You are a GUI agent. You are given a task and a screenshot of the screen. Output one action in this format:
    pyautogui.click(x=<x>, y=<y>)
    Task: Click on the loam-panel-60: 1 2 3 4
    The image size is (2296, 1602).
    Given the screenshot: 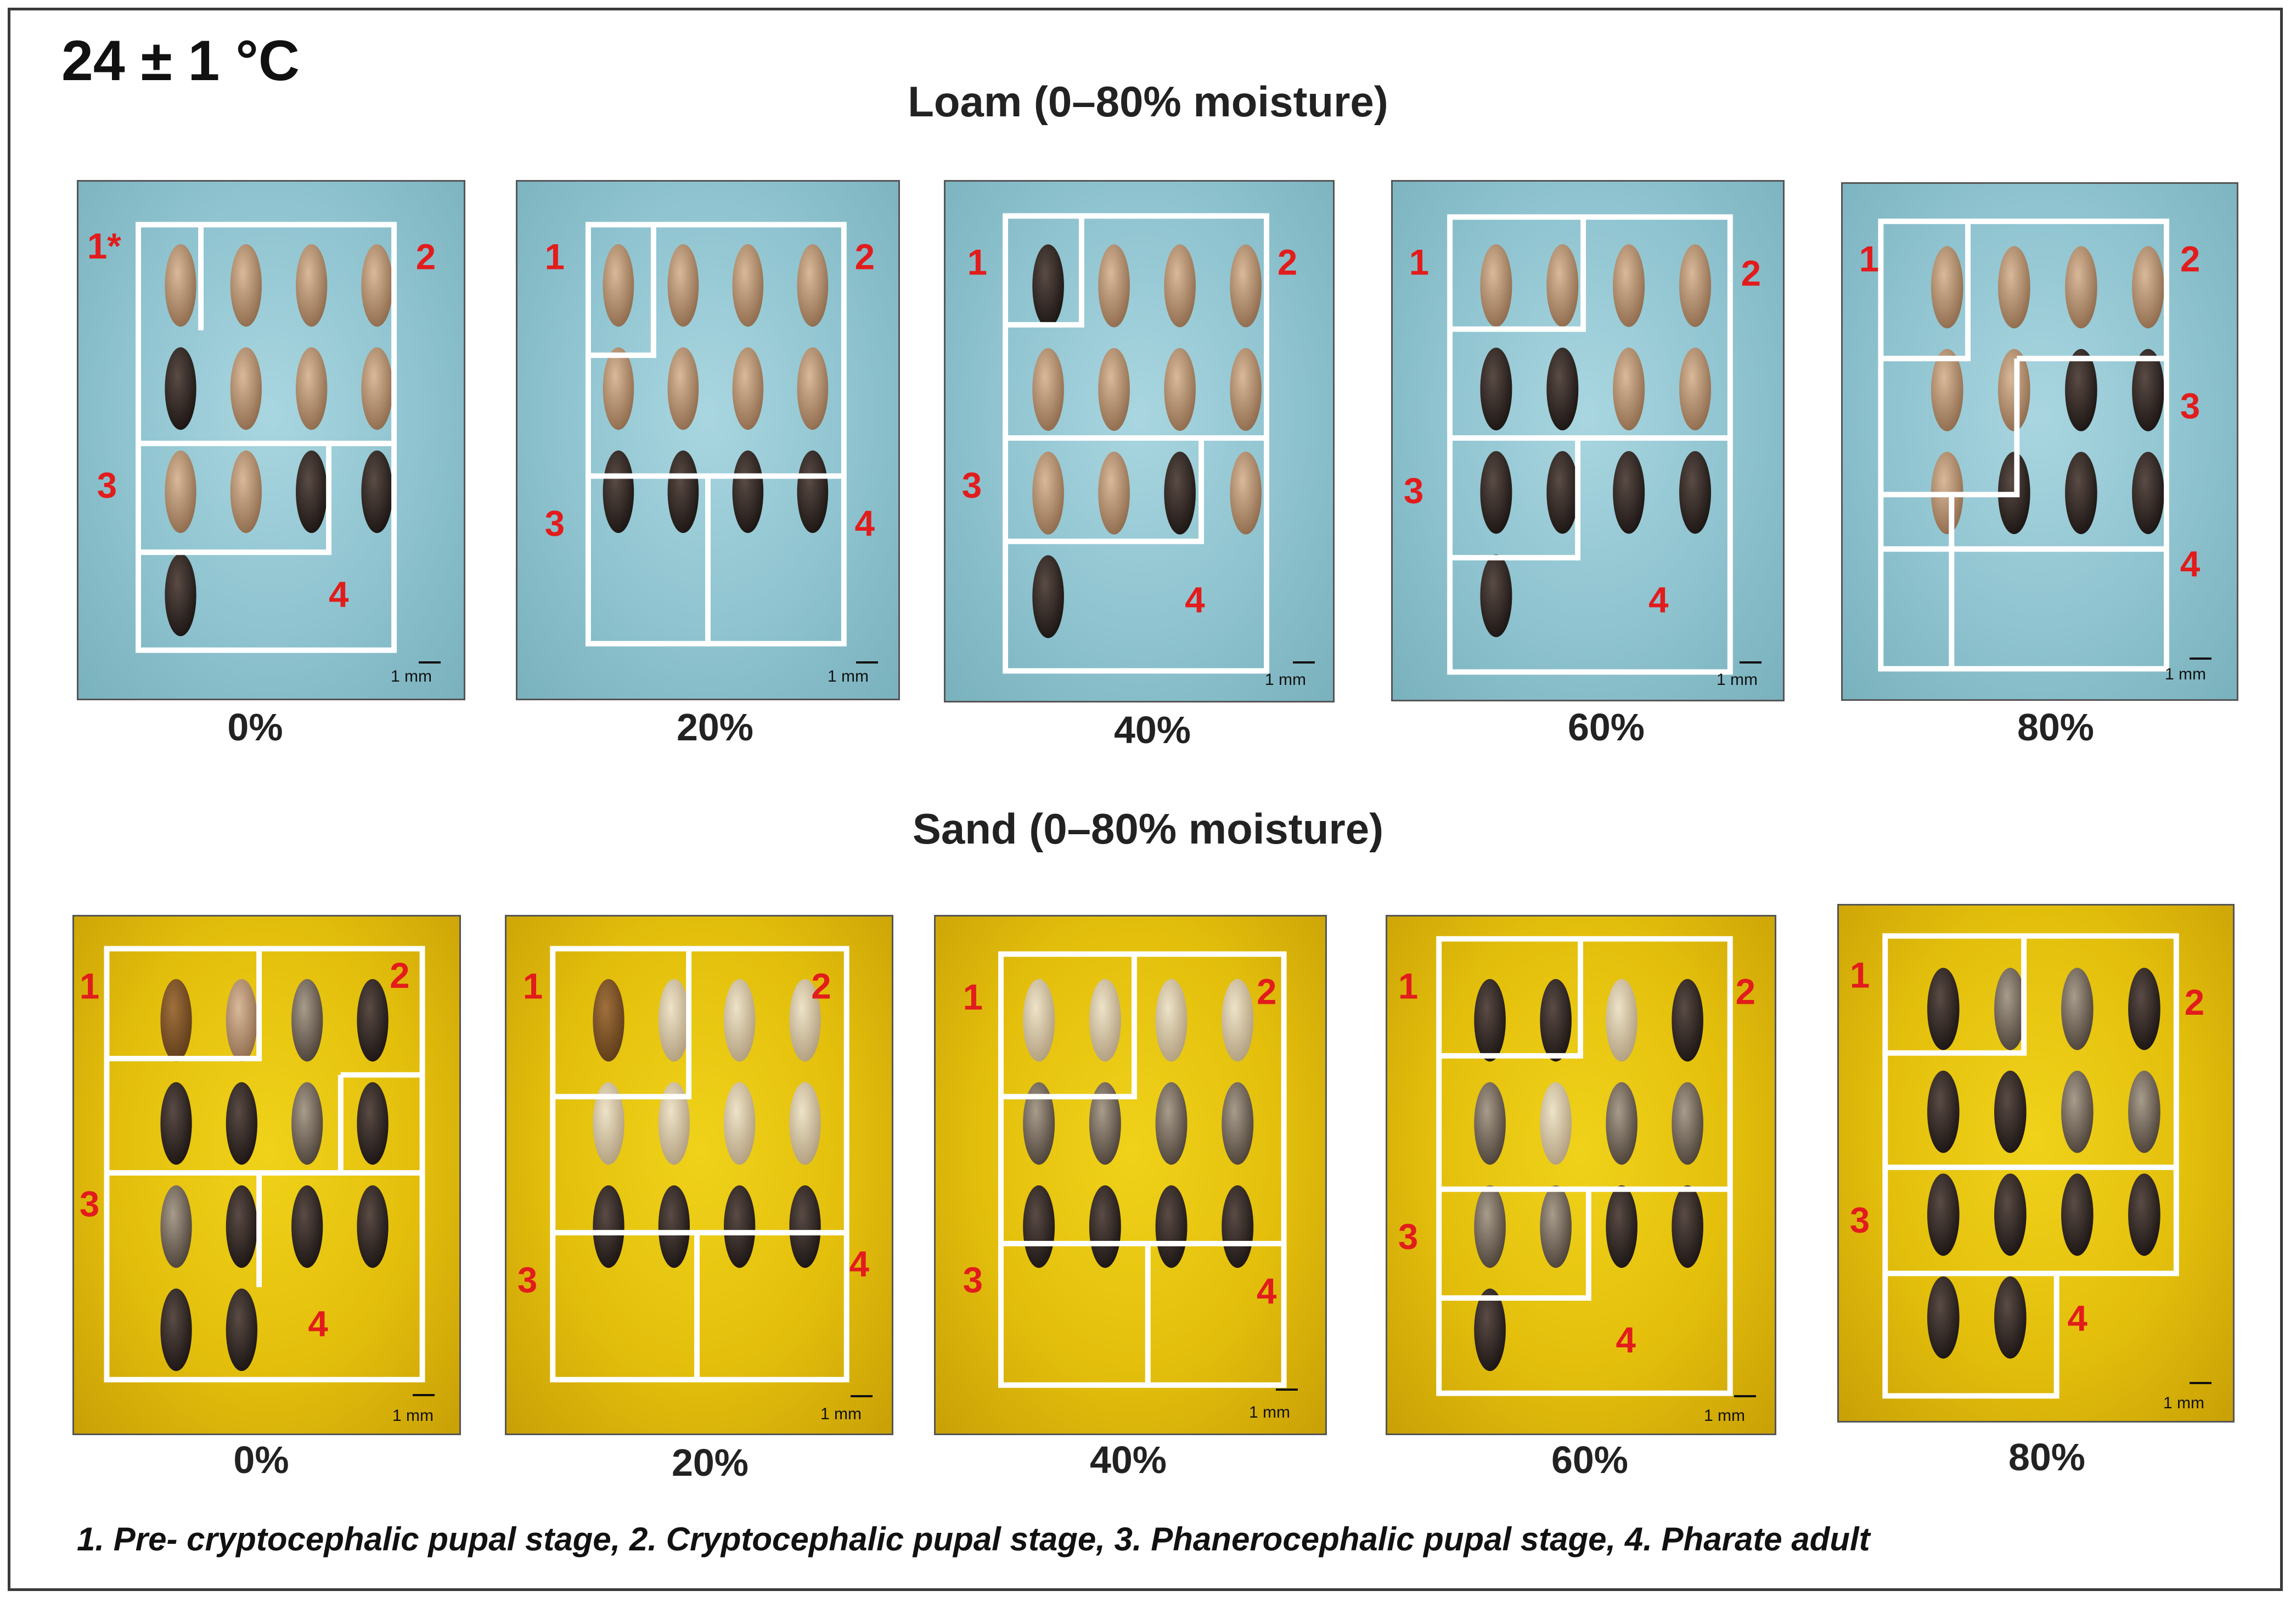 What is the action you would take?
    pyautogui.click(x=1588, y=440)
    